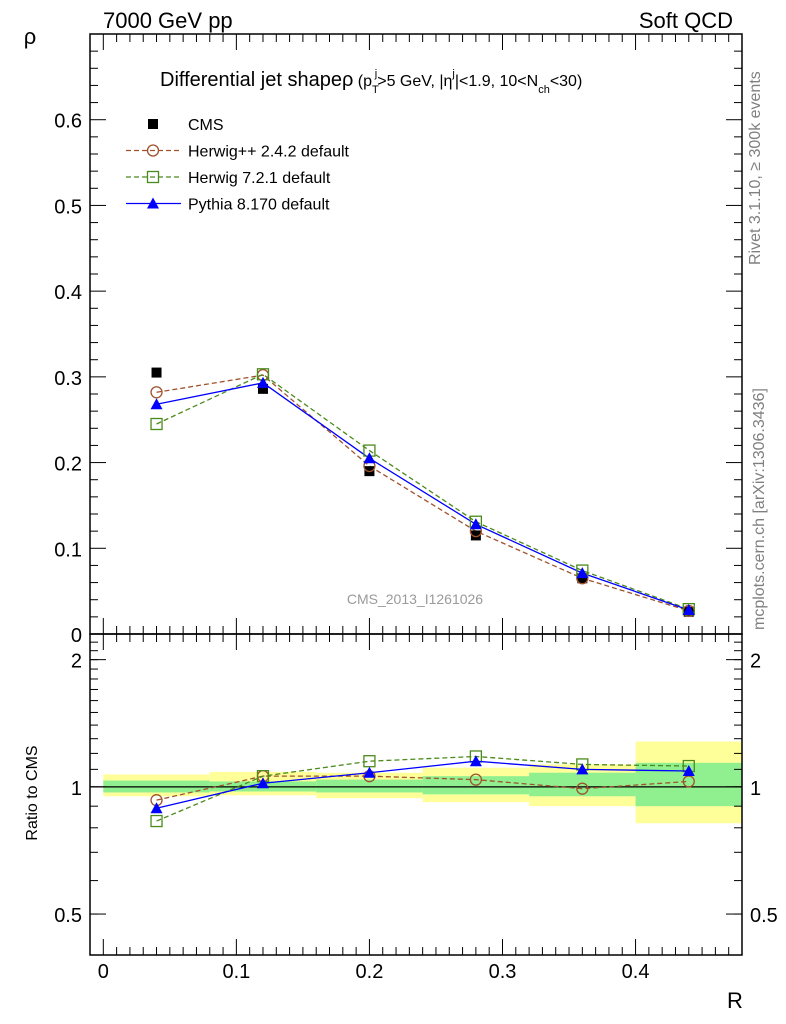  I want to click on x-tick-label-1: 0.1, so click(236, 972).